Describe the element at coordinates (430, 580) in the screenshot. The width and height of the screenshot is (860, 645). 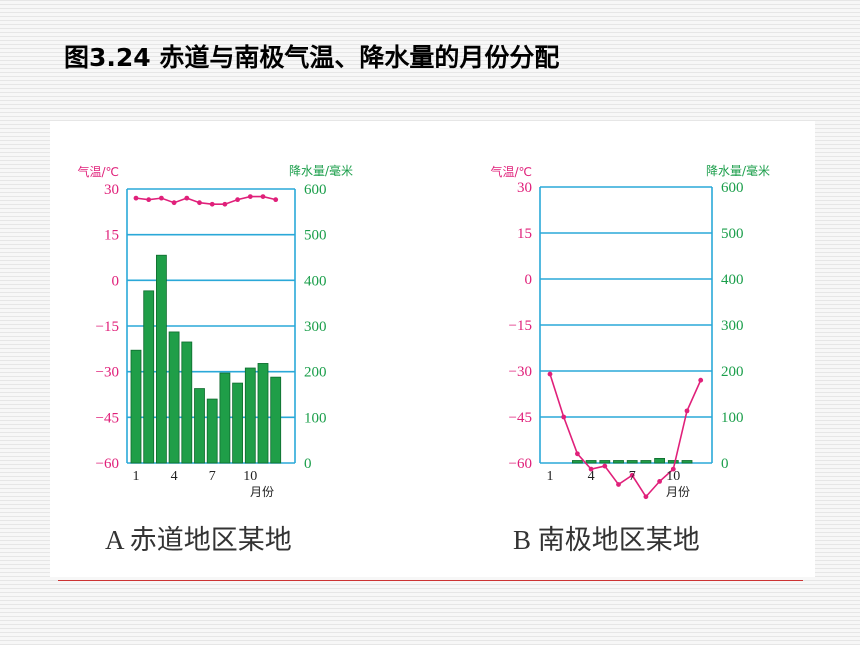
I see `divider-line` at that location.